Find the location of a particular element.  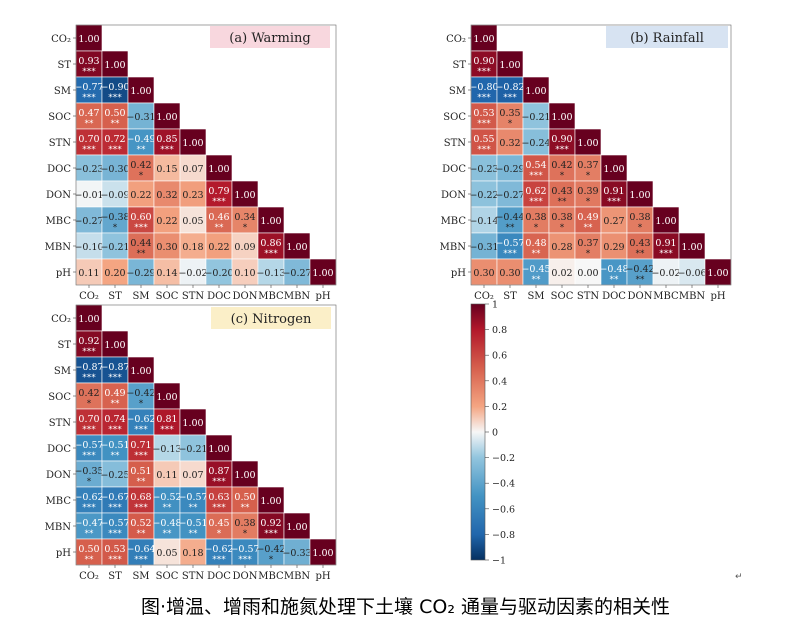

column-tick-label: CO₂ is located at coordinates (89, 576).